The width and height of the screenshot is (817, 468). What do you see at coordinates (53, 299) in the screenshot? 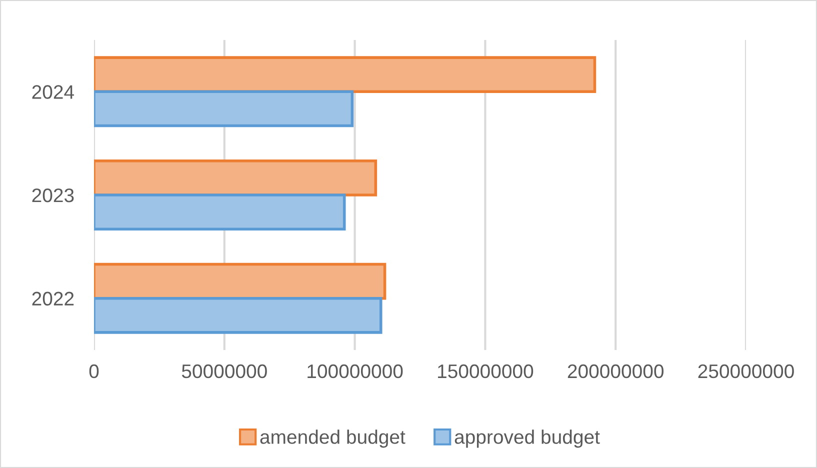
I see `y-tick-label: 2022` at bounding box center [53, 299].